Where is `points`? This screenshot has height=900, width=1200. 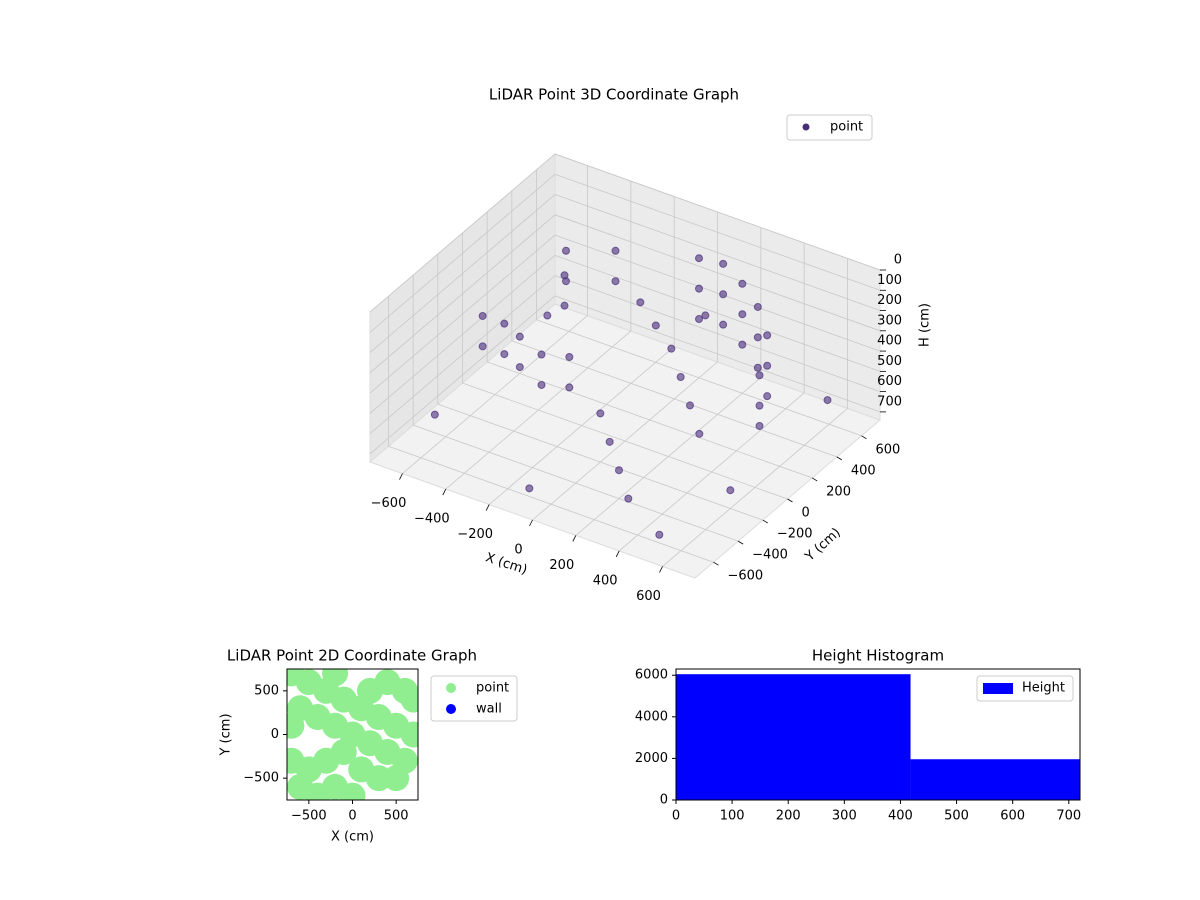 points is located at coordinates (352, 734).